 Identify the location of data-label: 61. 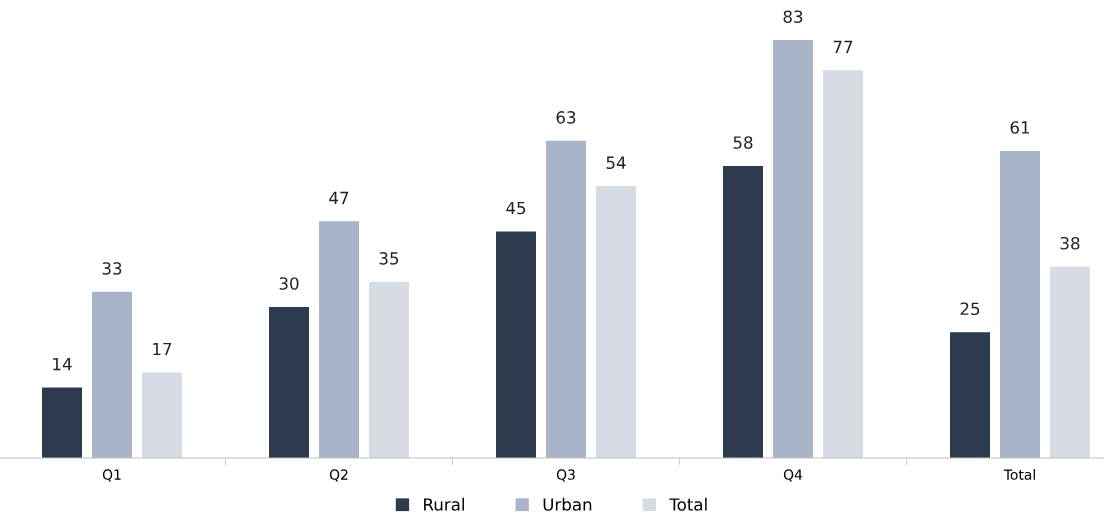
(1020, 127).